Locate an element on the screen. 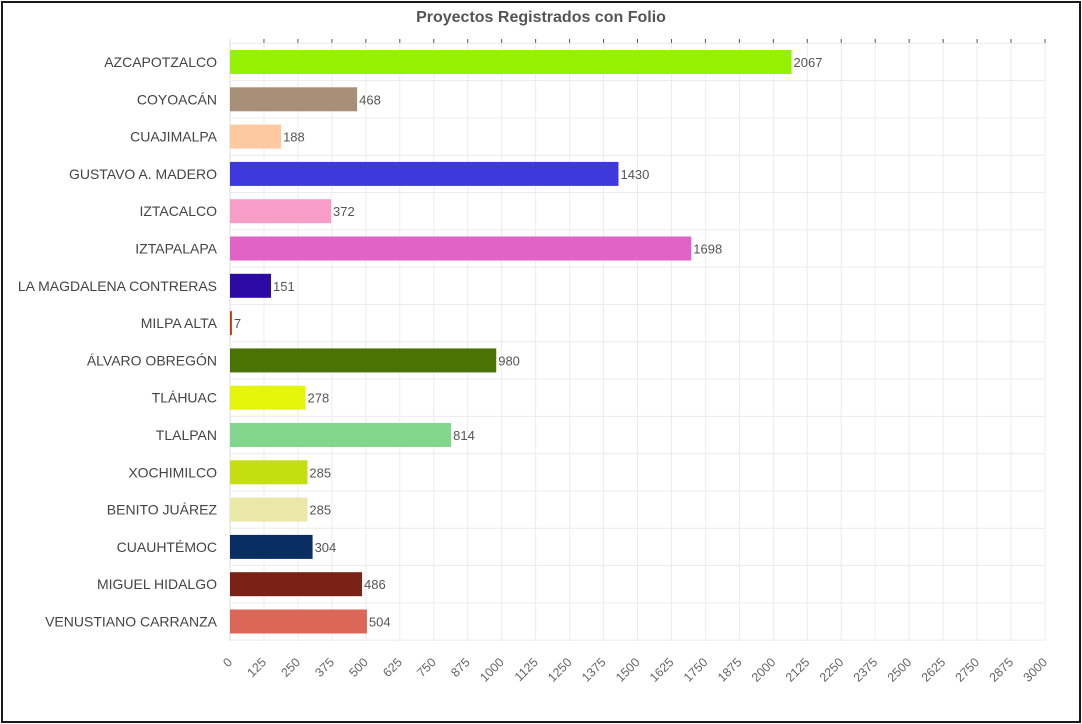  category-label: XOCHIMILCO is located at coordinates (172, 472).